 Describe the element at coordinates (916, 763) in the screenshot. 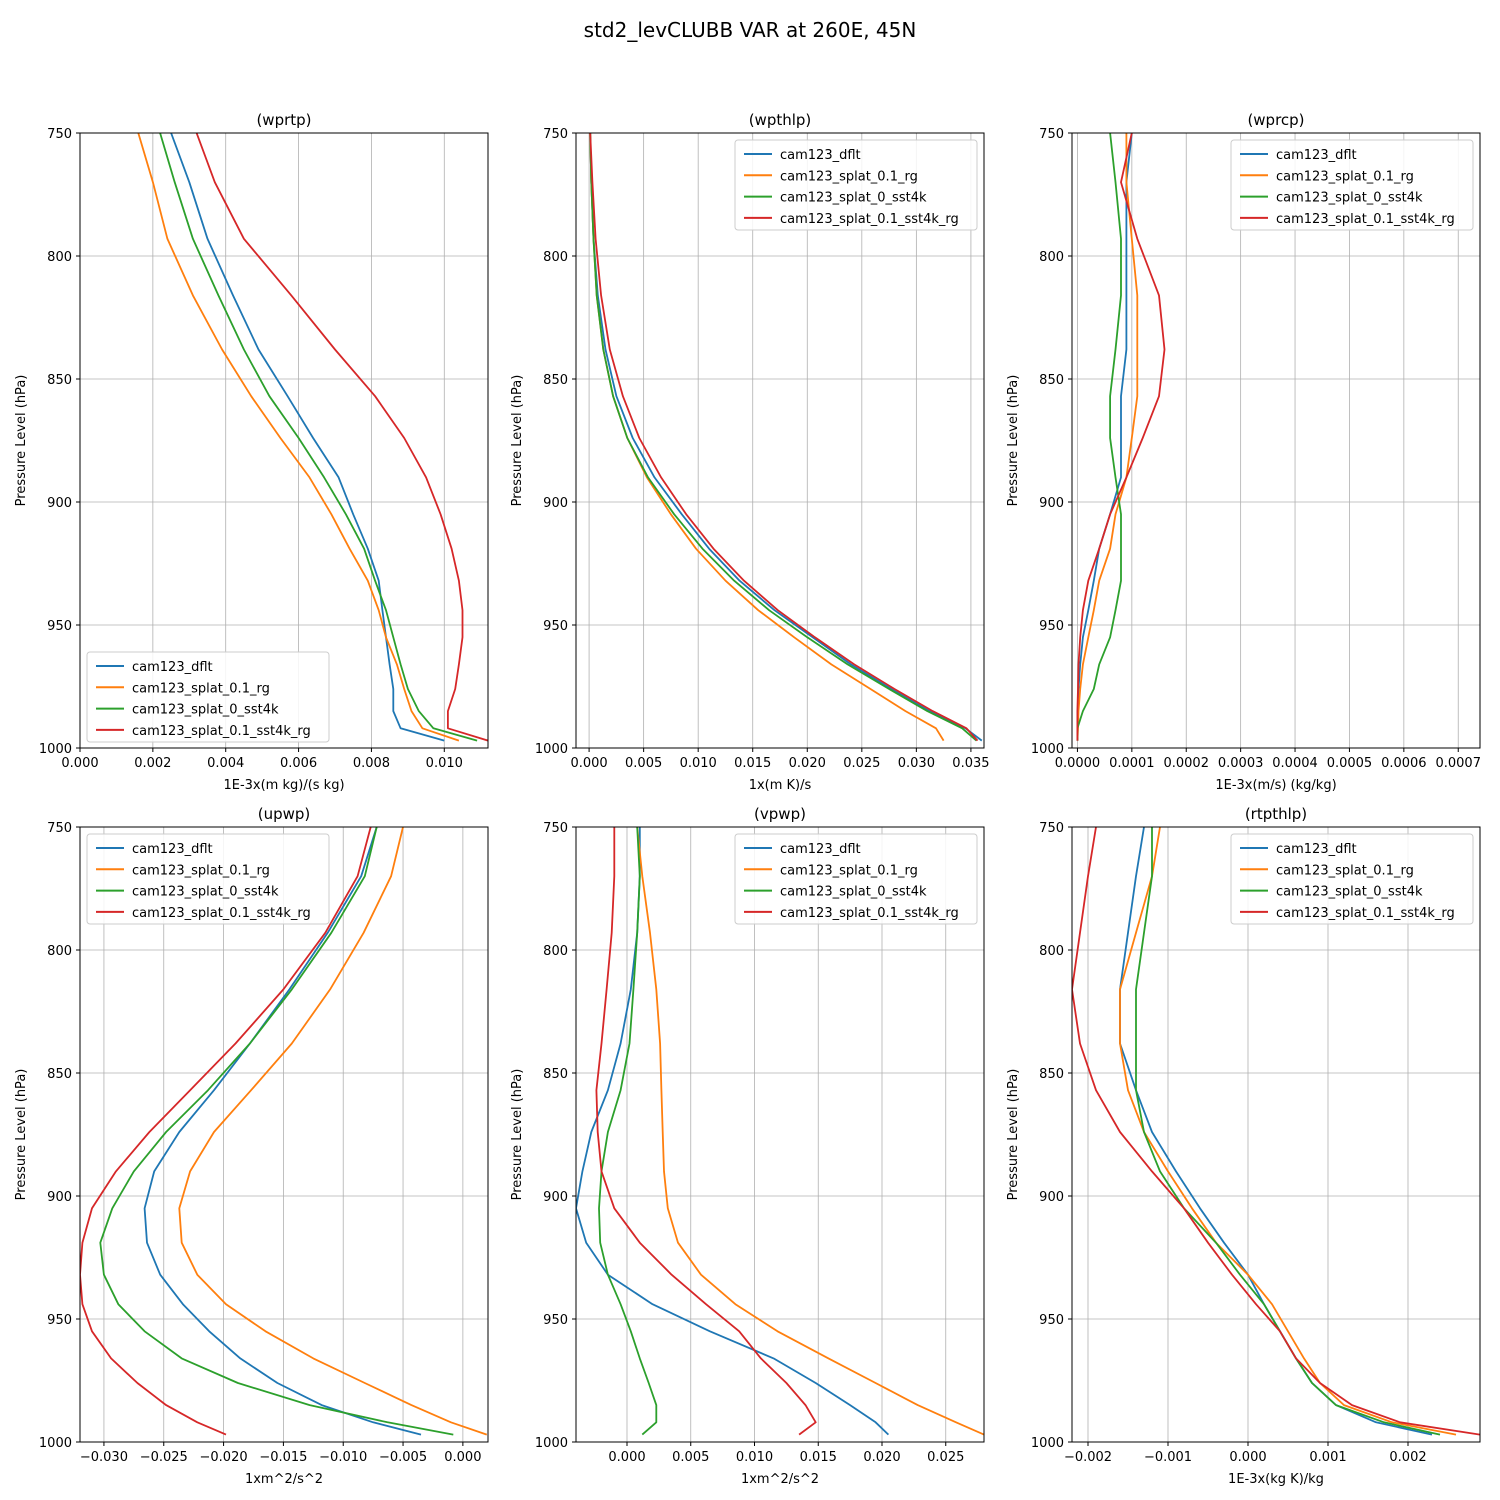

I see `x-tick-label: 0.030` at that location.